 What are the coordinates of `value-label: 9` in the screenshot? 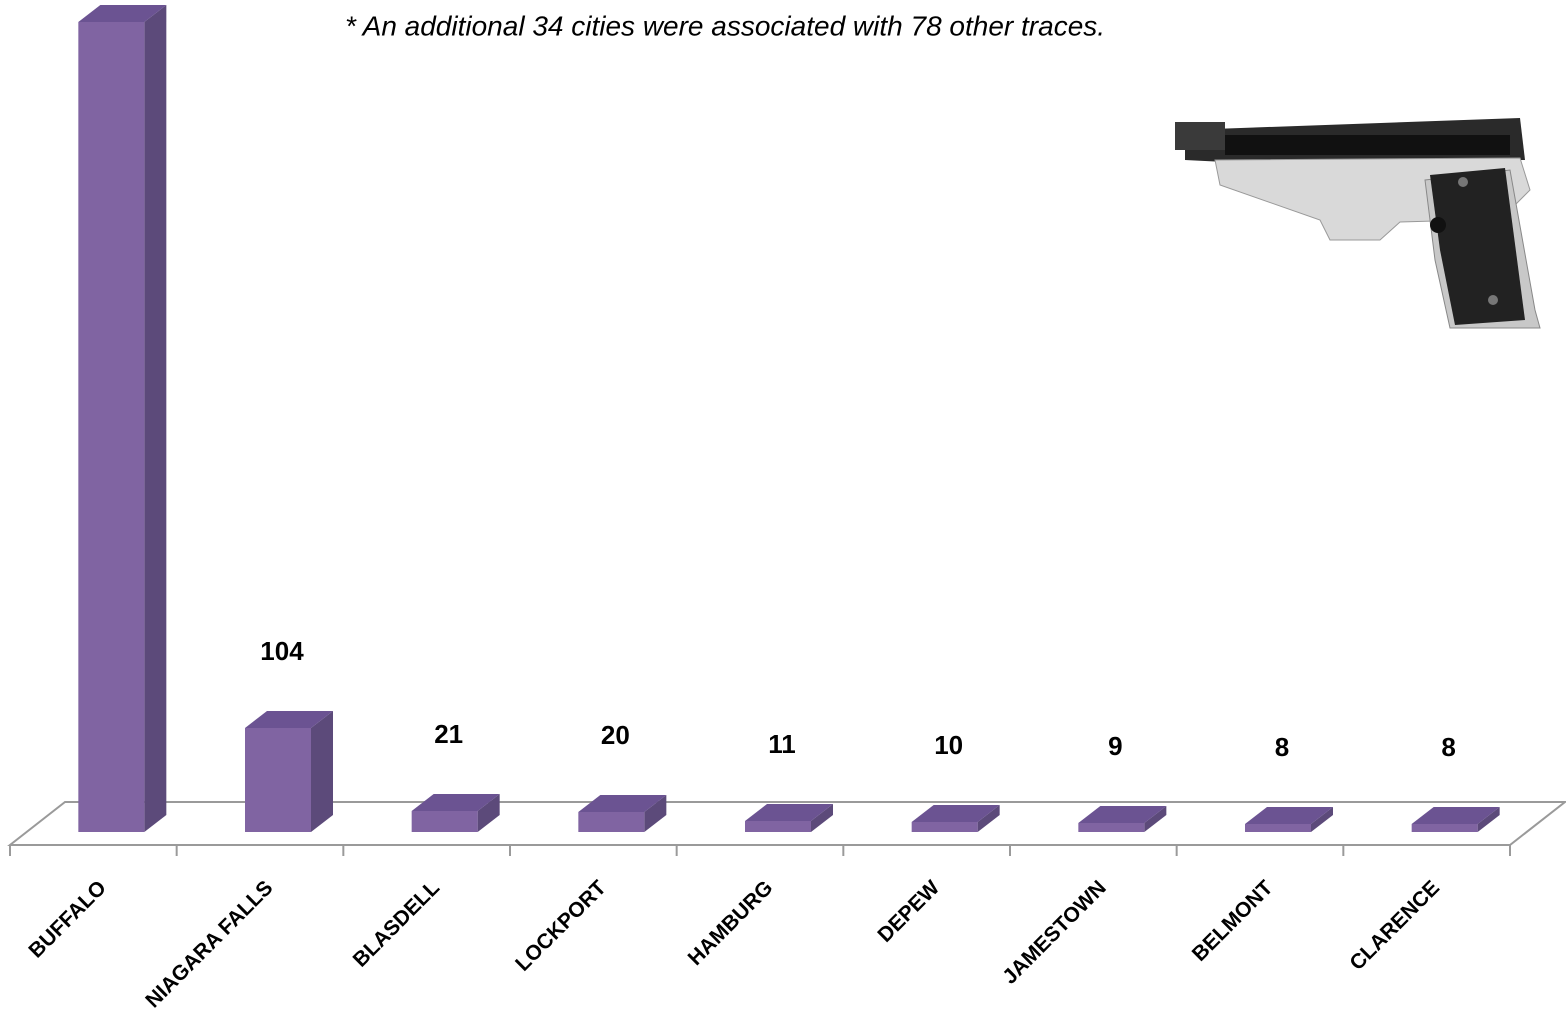 It's located at (1115, 746).